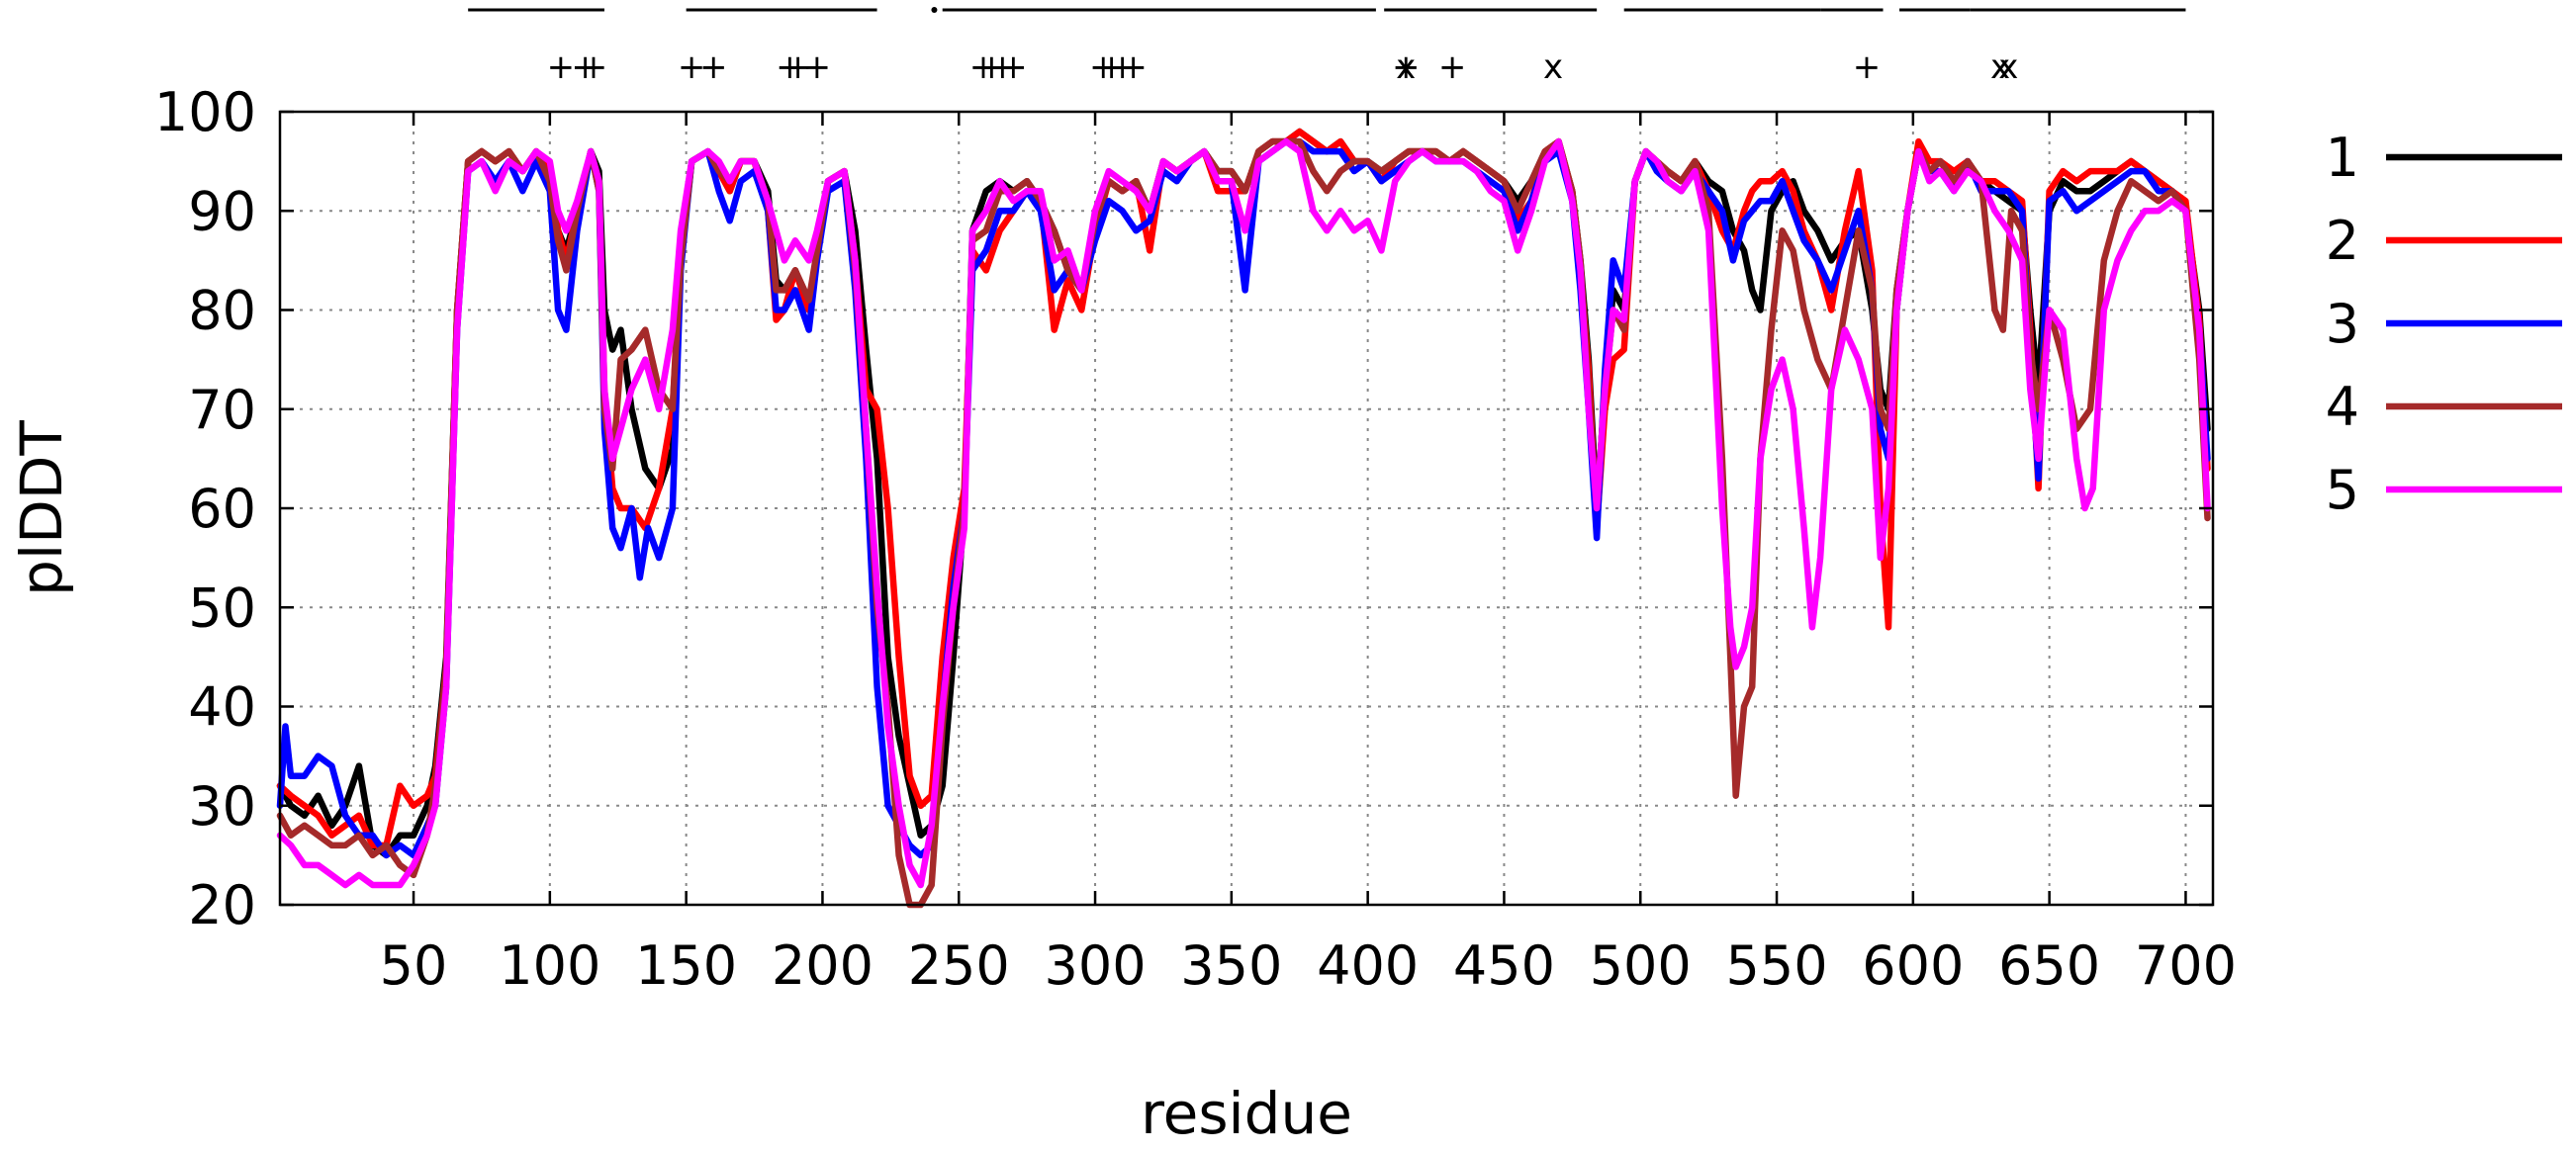 This screenshot has height=1153, width=2576. I want to click on x-tick-label: 600, so click(1913, 965).